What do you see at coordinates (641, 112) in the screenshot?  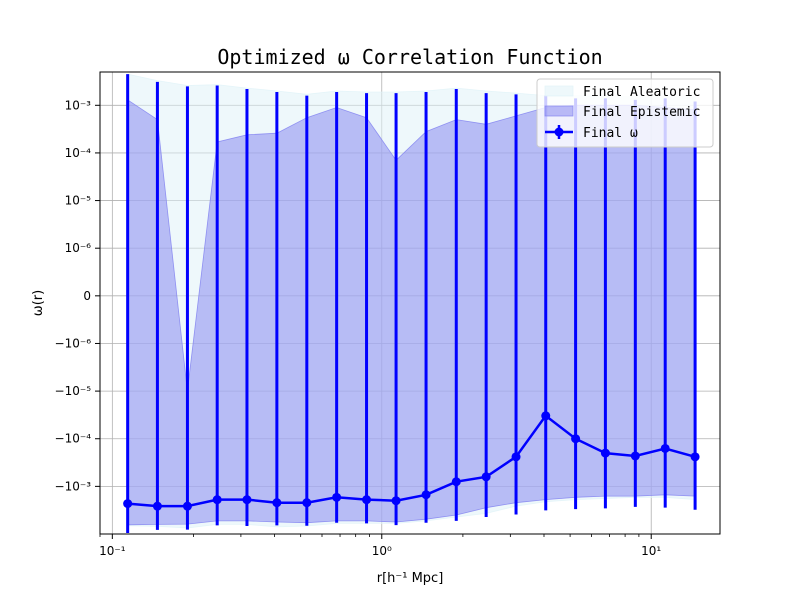 I see `legend-label: Final Epistemic` at bounding box center [641, 112].